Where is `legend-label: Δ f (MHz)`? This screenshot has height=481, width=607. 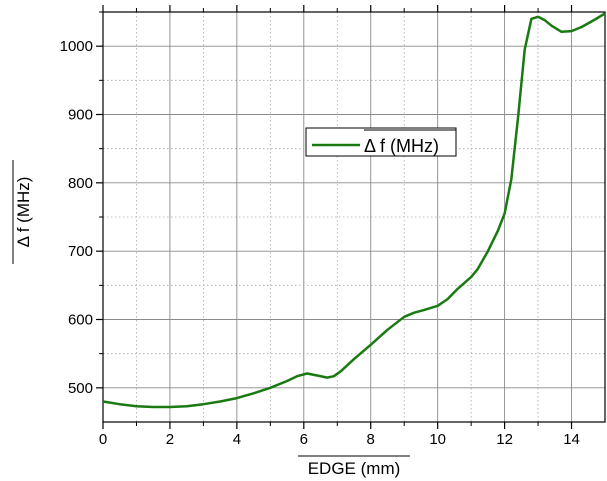 legend-label: Δ f (MHz) is located at coordinates (401, 146).